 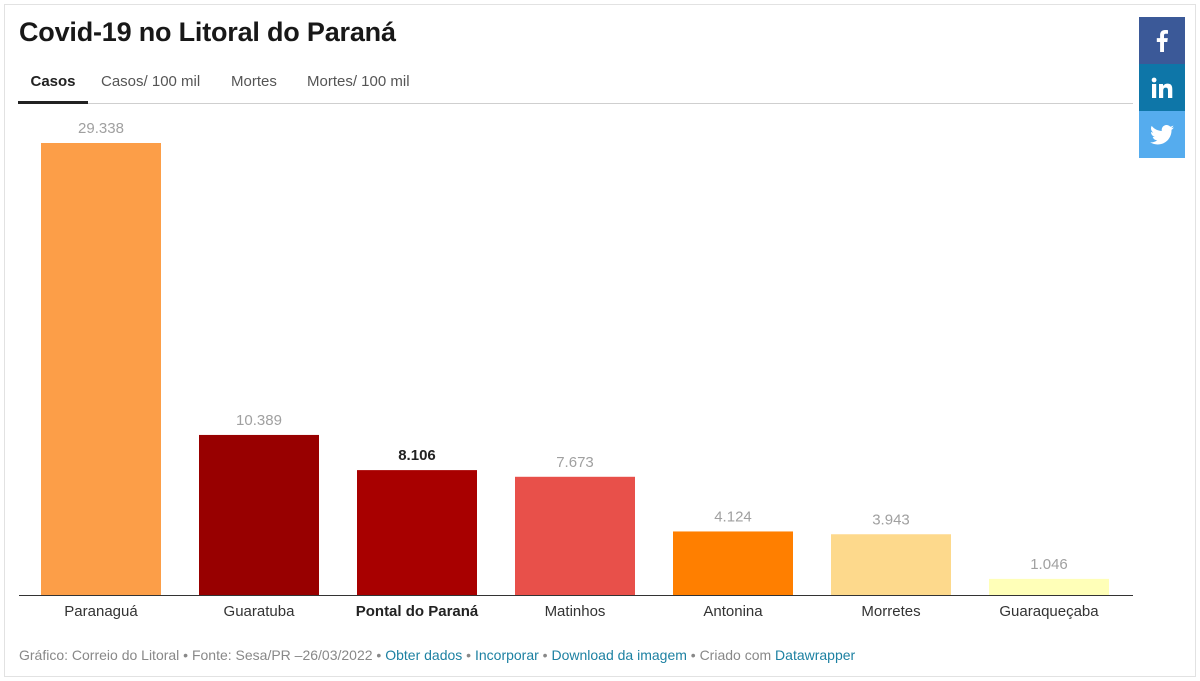 I want to click on bar-value-label: 29.338, so click(x=101, y=128).